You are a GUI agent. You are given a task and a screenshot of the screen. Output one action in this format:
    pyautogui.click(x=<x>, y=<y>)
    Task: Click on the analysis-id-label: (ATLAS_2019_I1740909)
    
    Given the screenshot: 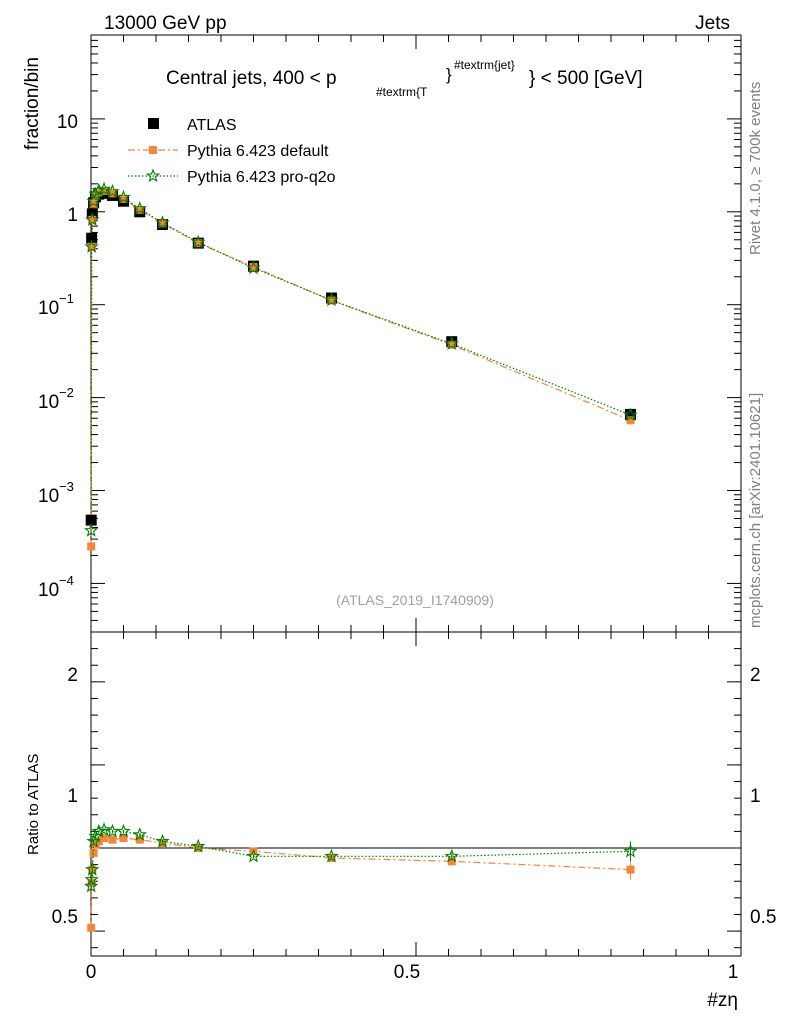 What is the action you would take?
    pyautogui.click(x=415, y=600)
    